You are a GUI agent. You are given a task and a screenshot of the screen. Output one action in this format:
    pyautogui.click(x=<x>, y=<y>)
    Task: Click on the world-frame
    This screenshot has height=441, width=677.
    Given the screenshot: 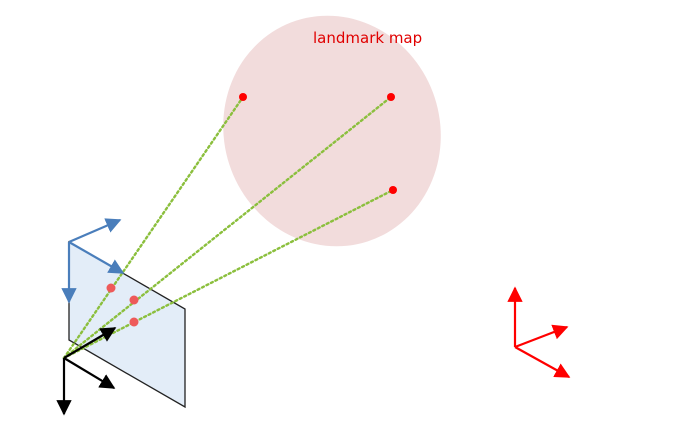 What is the action you would take?
    pyautogui.click(x=539, y=332)
    